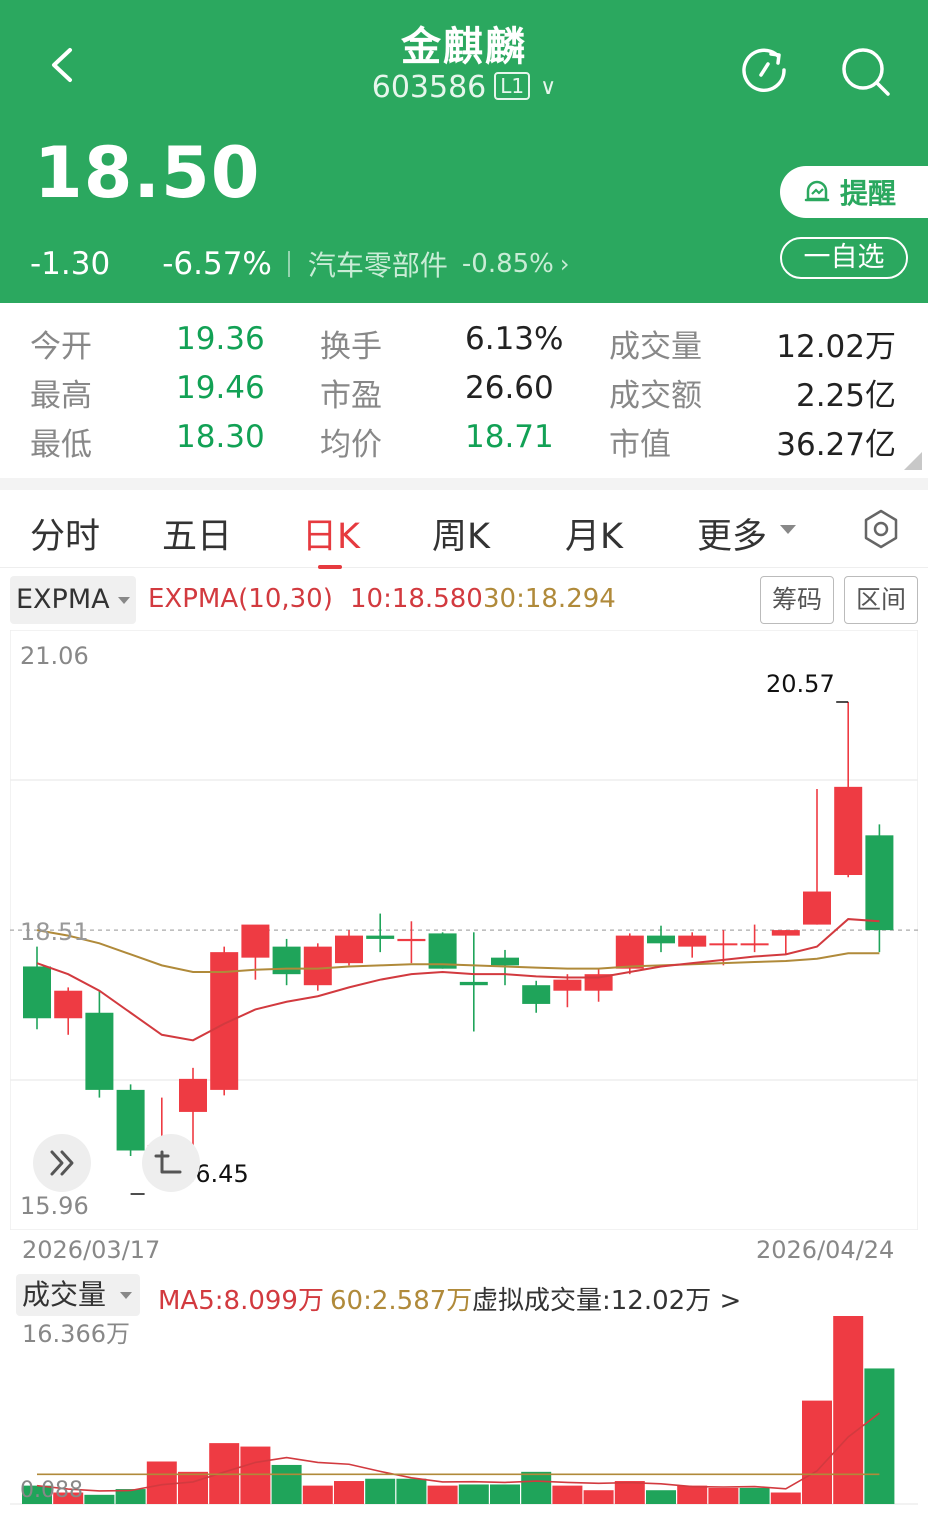 Image resolution: width=928 pixels, height=1516 pixels. I want to click on tab-more: 更多, so click(732, 537).